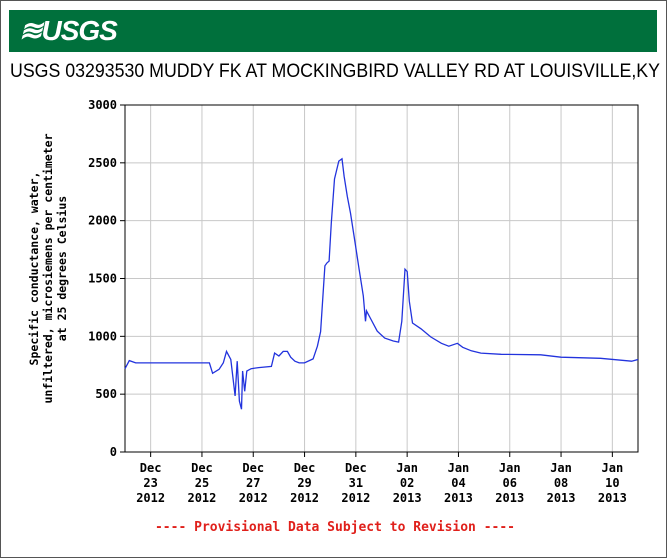  I want to click on logo-mark: ≋, so click(30, 30).